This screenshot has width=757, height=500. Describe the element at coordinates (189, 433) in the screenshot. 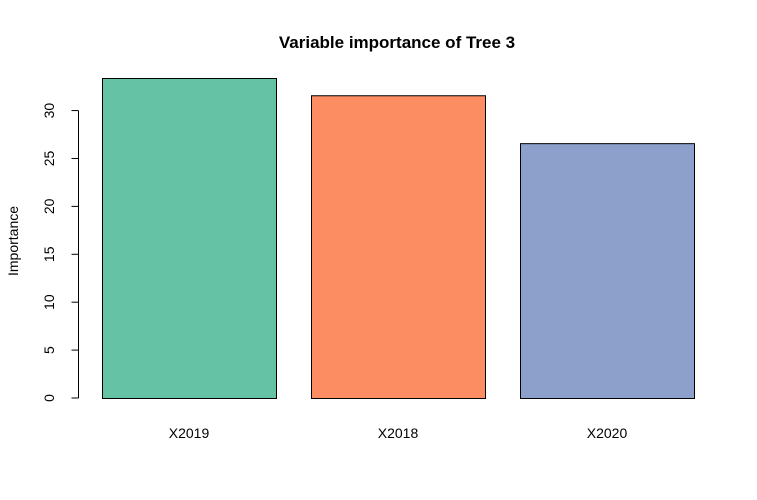

I see `x-tick-label: X2019` at that location.